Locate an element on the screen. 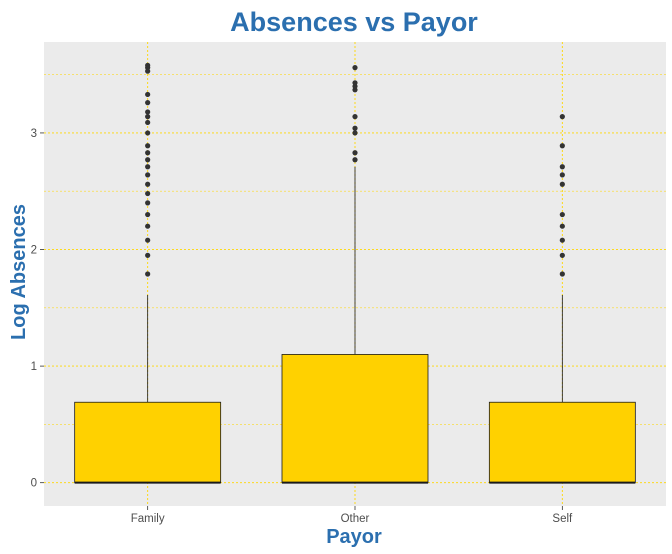  box-body-family is located at coordinates (148, 442).